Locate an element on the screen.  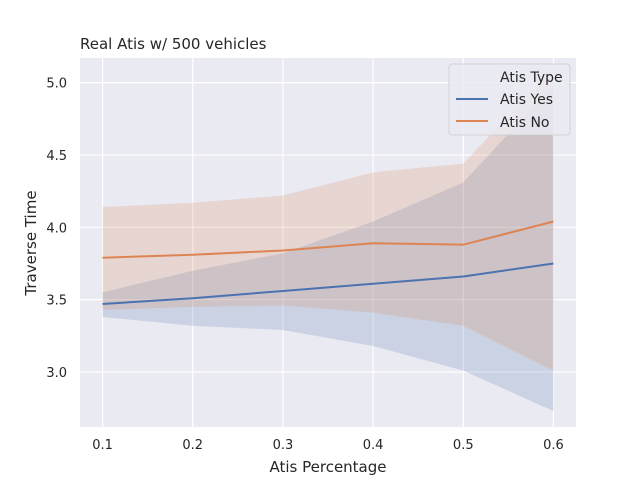
x-tick-label: 0.3 is located at coordinates (283, 445).